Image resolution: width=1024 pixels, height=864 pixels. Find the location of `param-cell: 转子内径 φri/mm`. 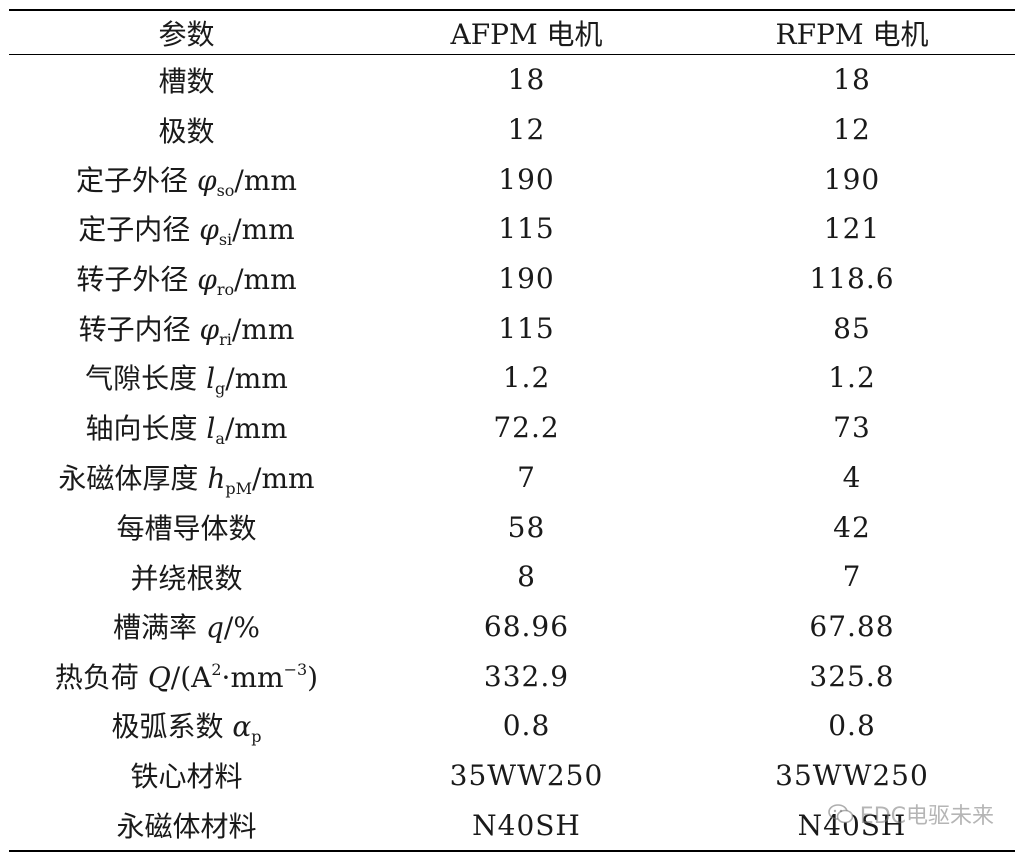

param-cell: 转子内径 φri/mm is located at coordinates (186, 328).